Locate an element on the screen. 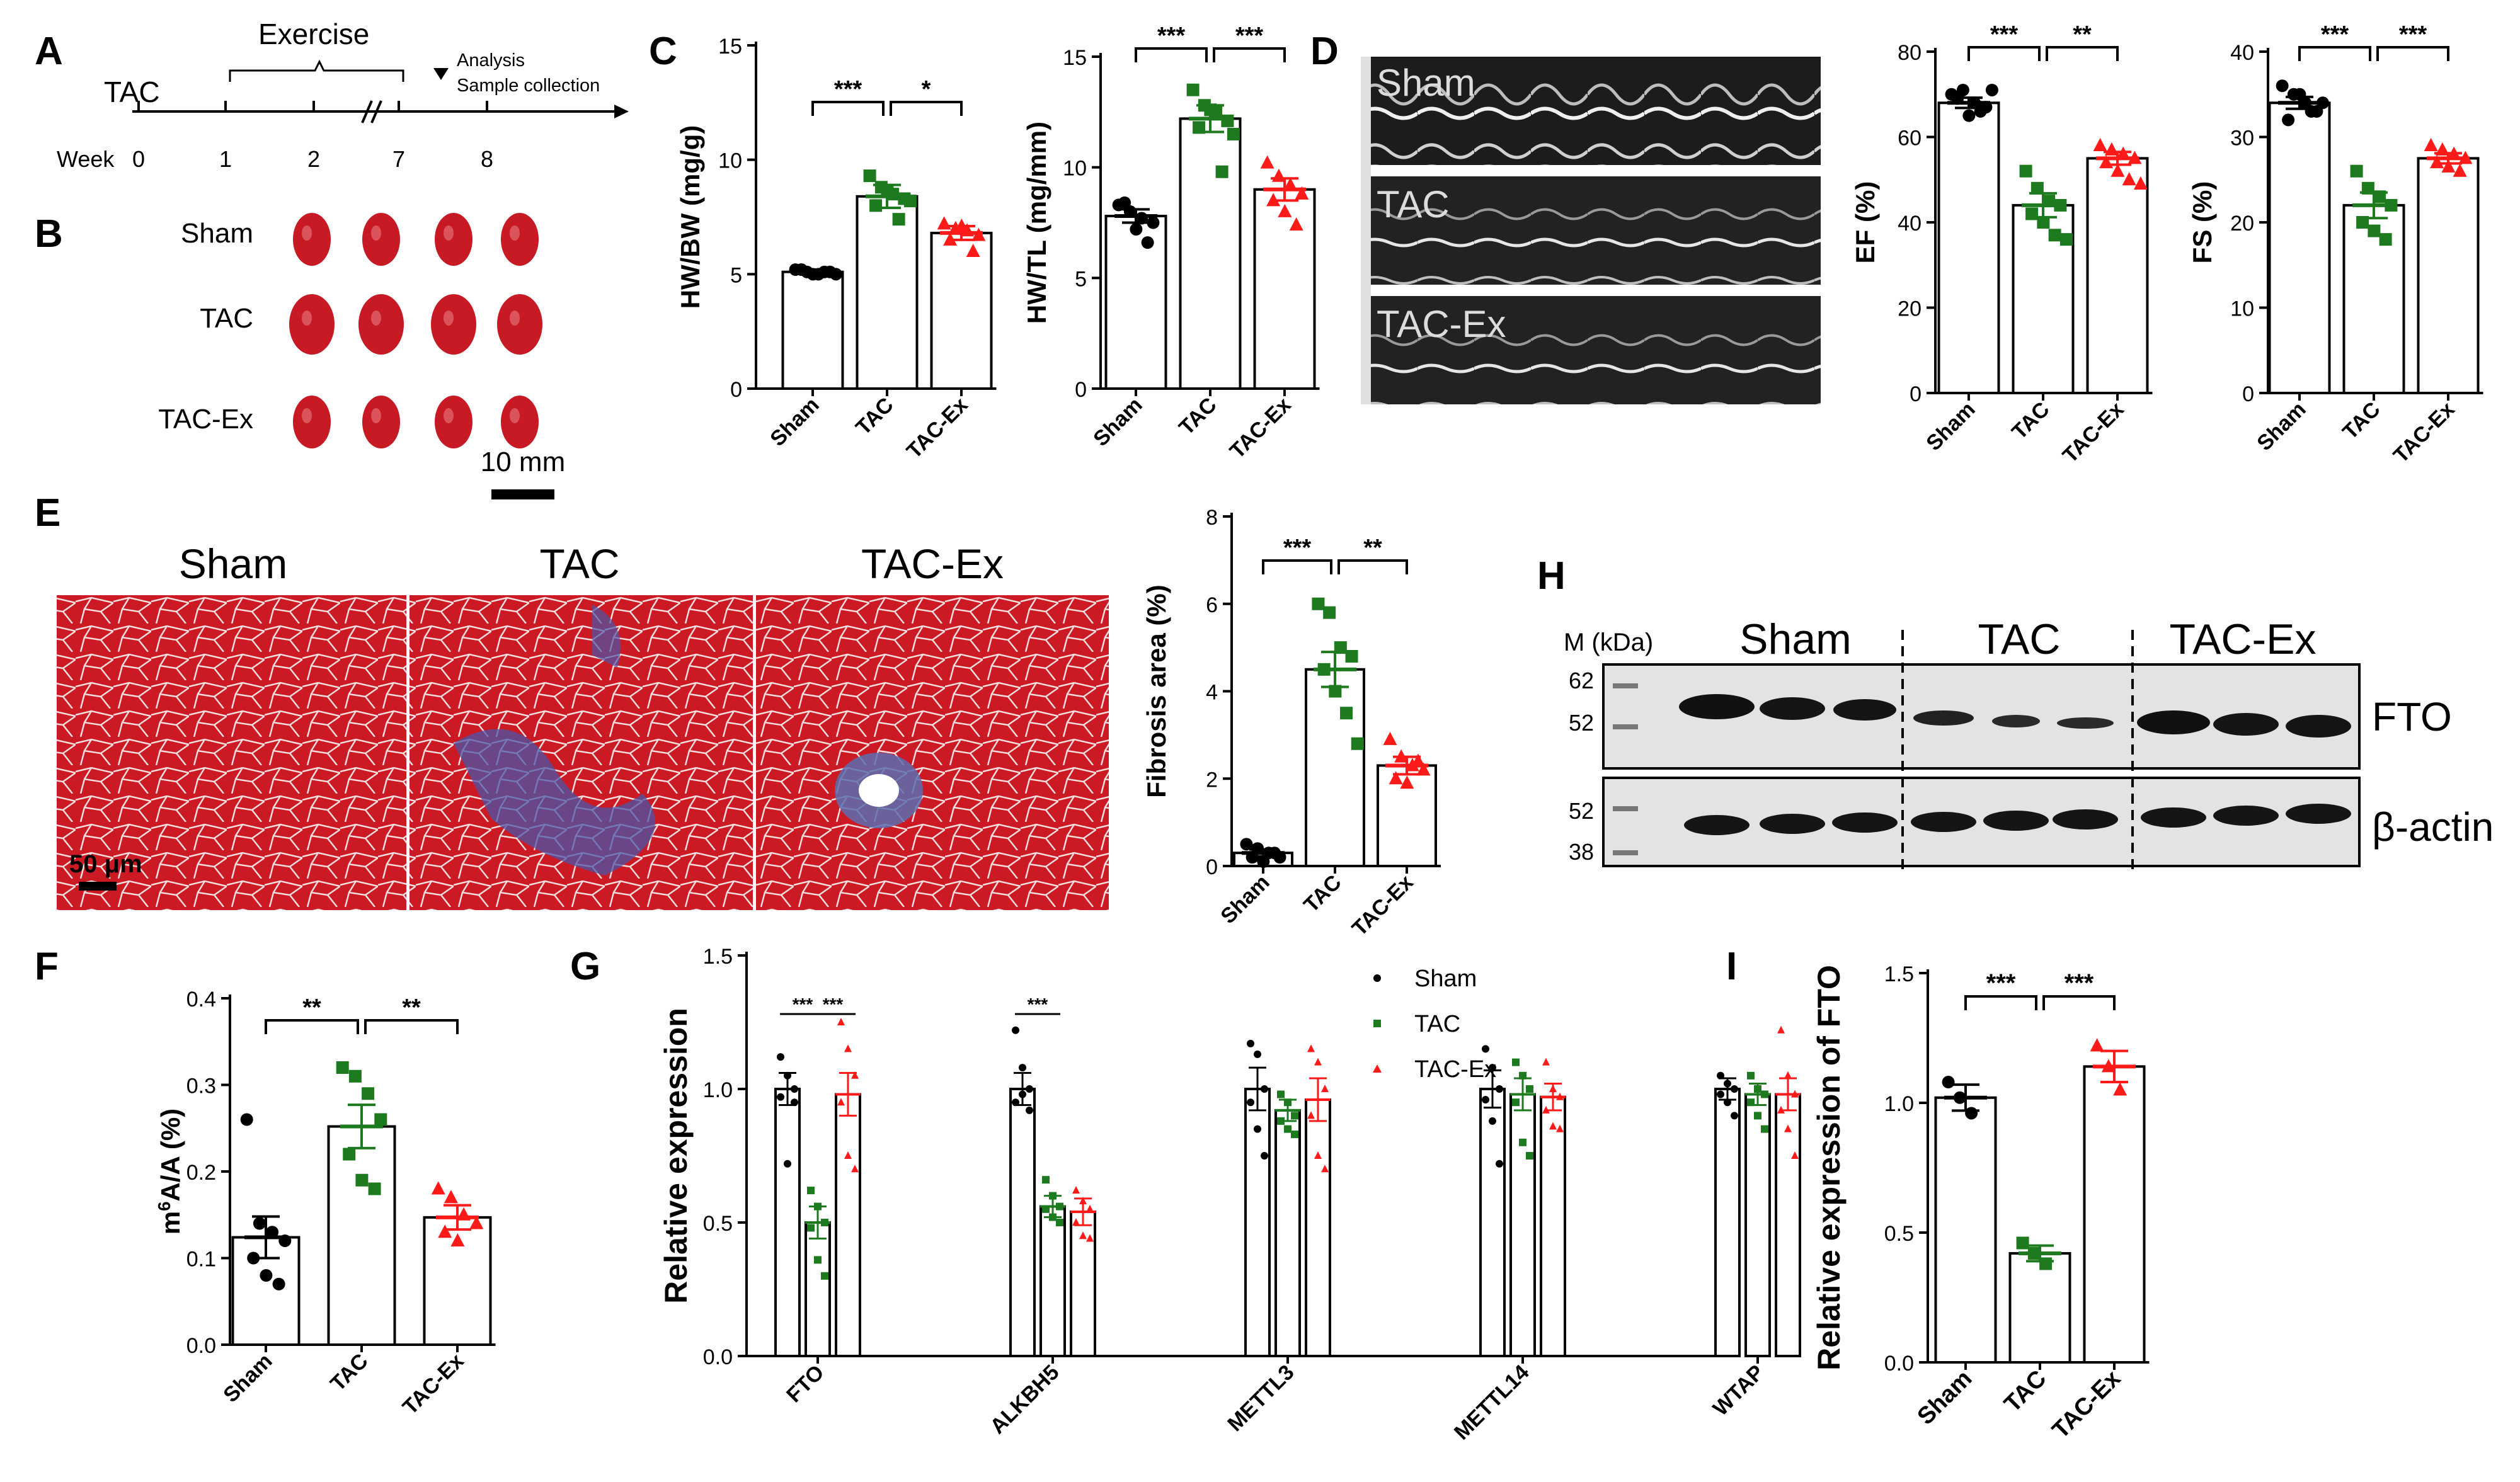 This screenshot has width=2520, height=1482. heart-row-label-tac: TAC is located at coordinates (226, 318).